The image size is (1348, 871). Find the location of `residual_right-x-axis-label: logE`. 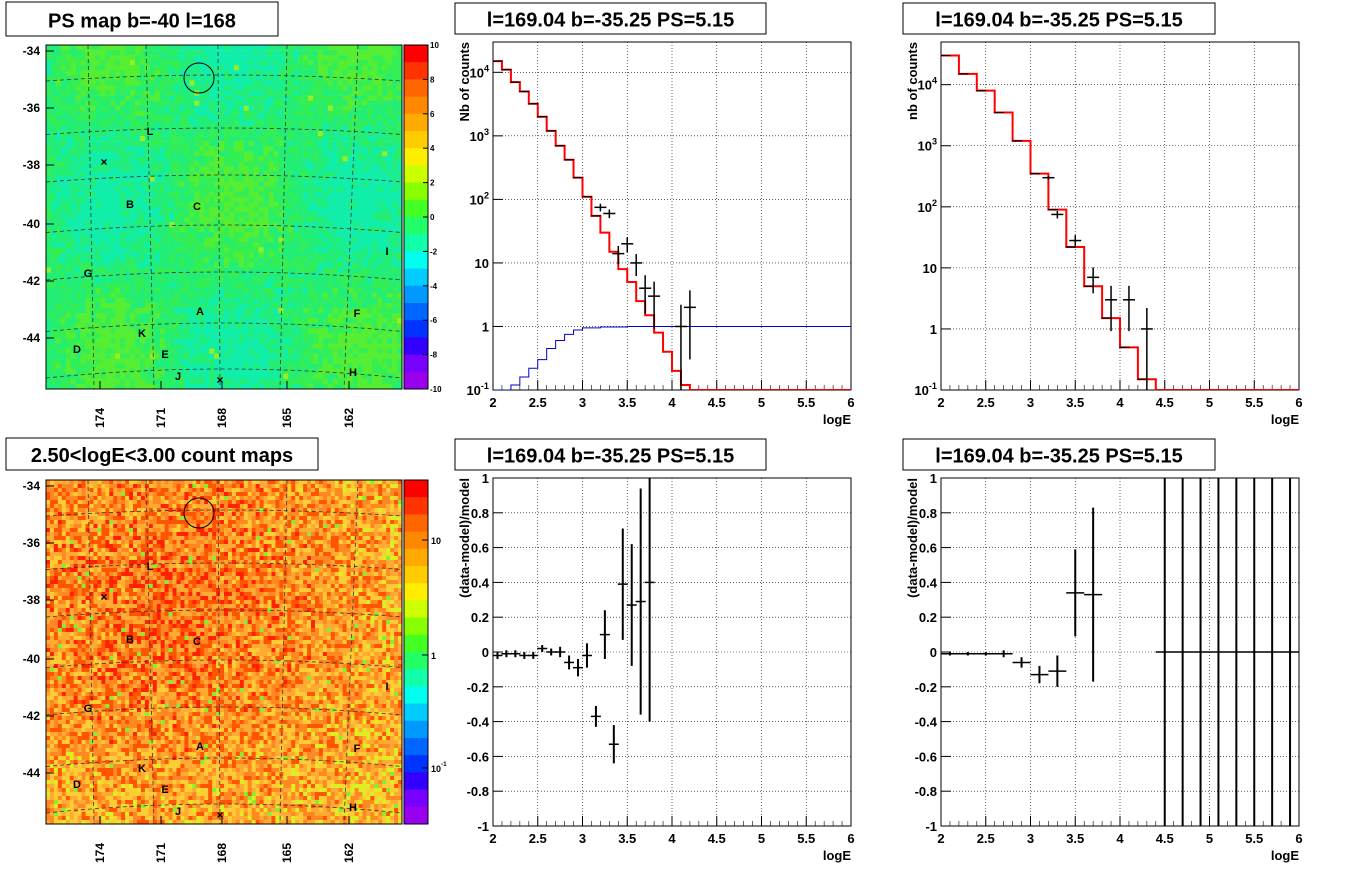

residual_right-x-axis-label: logE is located at coordinates (1285, 855).